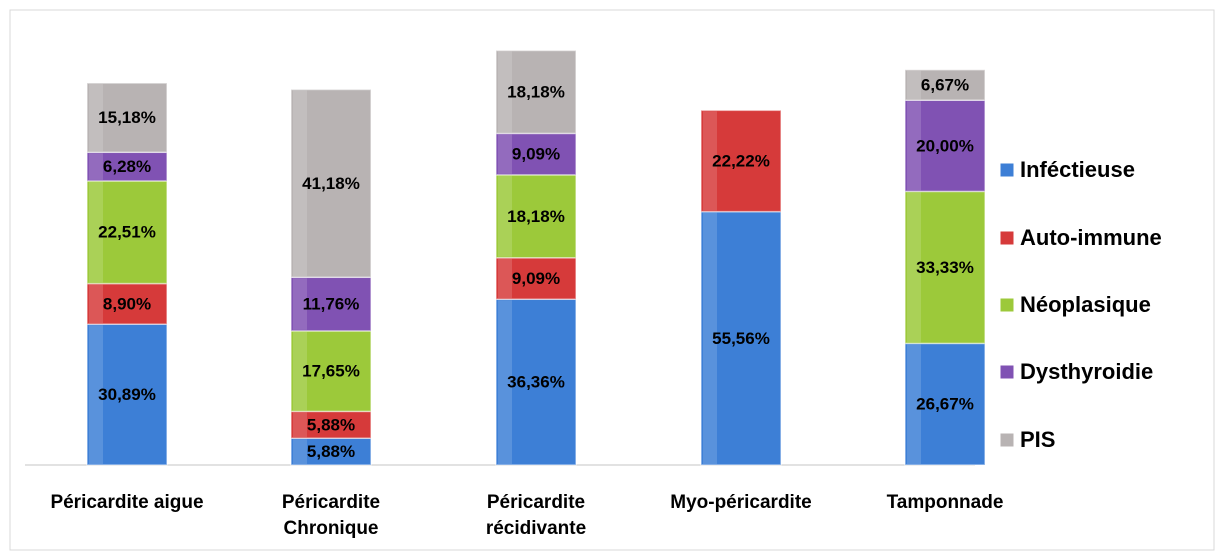  What do you see at coordinates (945, 145) in the screenshot?
I see `data-label: 20,00%` at bounding box center [945, 145].